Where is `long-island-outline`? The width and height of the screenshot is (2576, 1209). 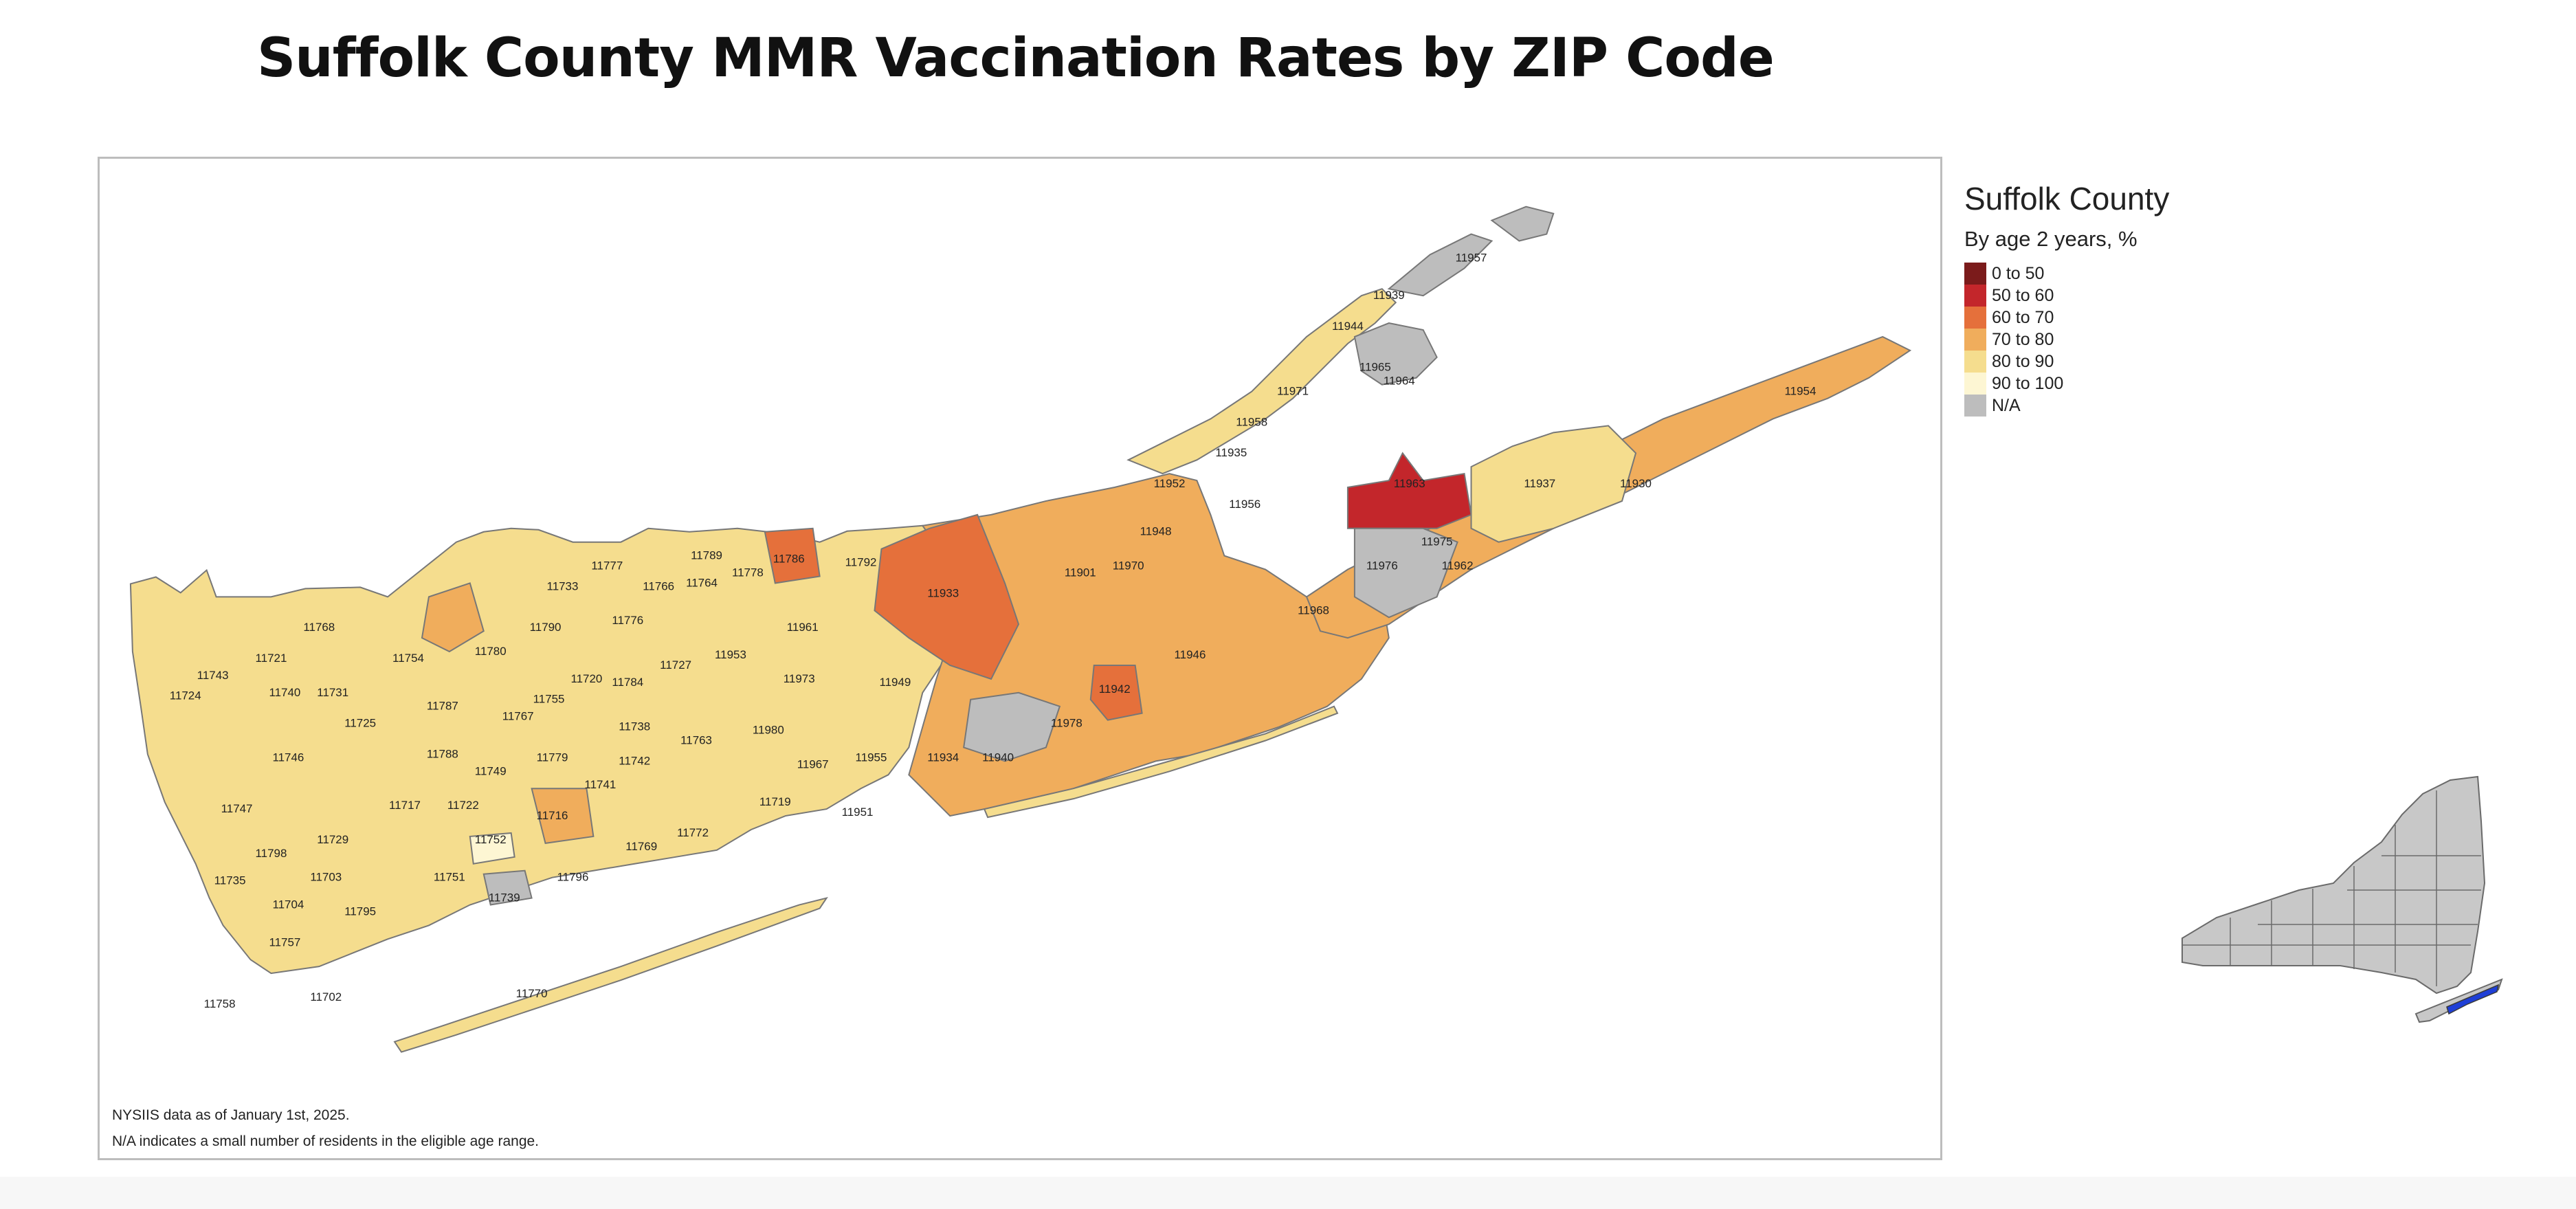
long-island-outline is located at coordinates (2458, 1000).